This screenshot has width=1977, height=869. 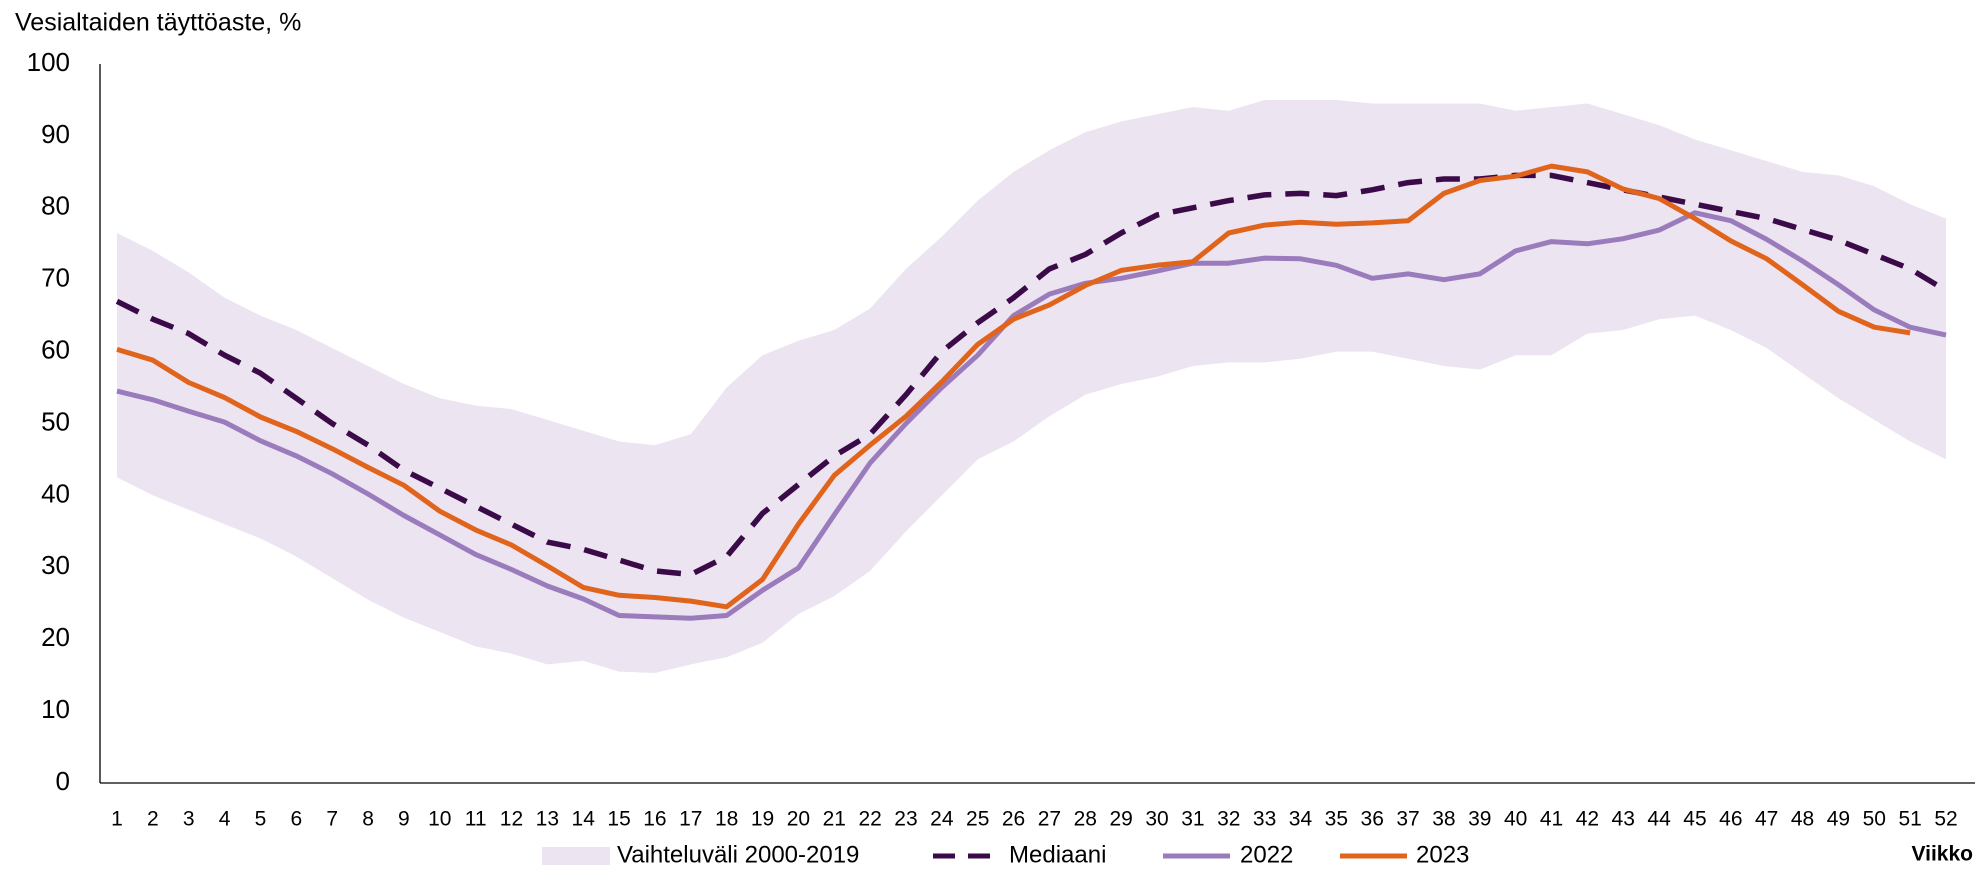 What do you see at coordinates (738, 854) in the screenshot?
I see `legend-label: Vaihteluväli 2000-2019` at bounding box center [738, 854].